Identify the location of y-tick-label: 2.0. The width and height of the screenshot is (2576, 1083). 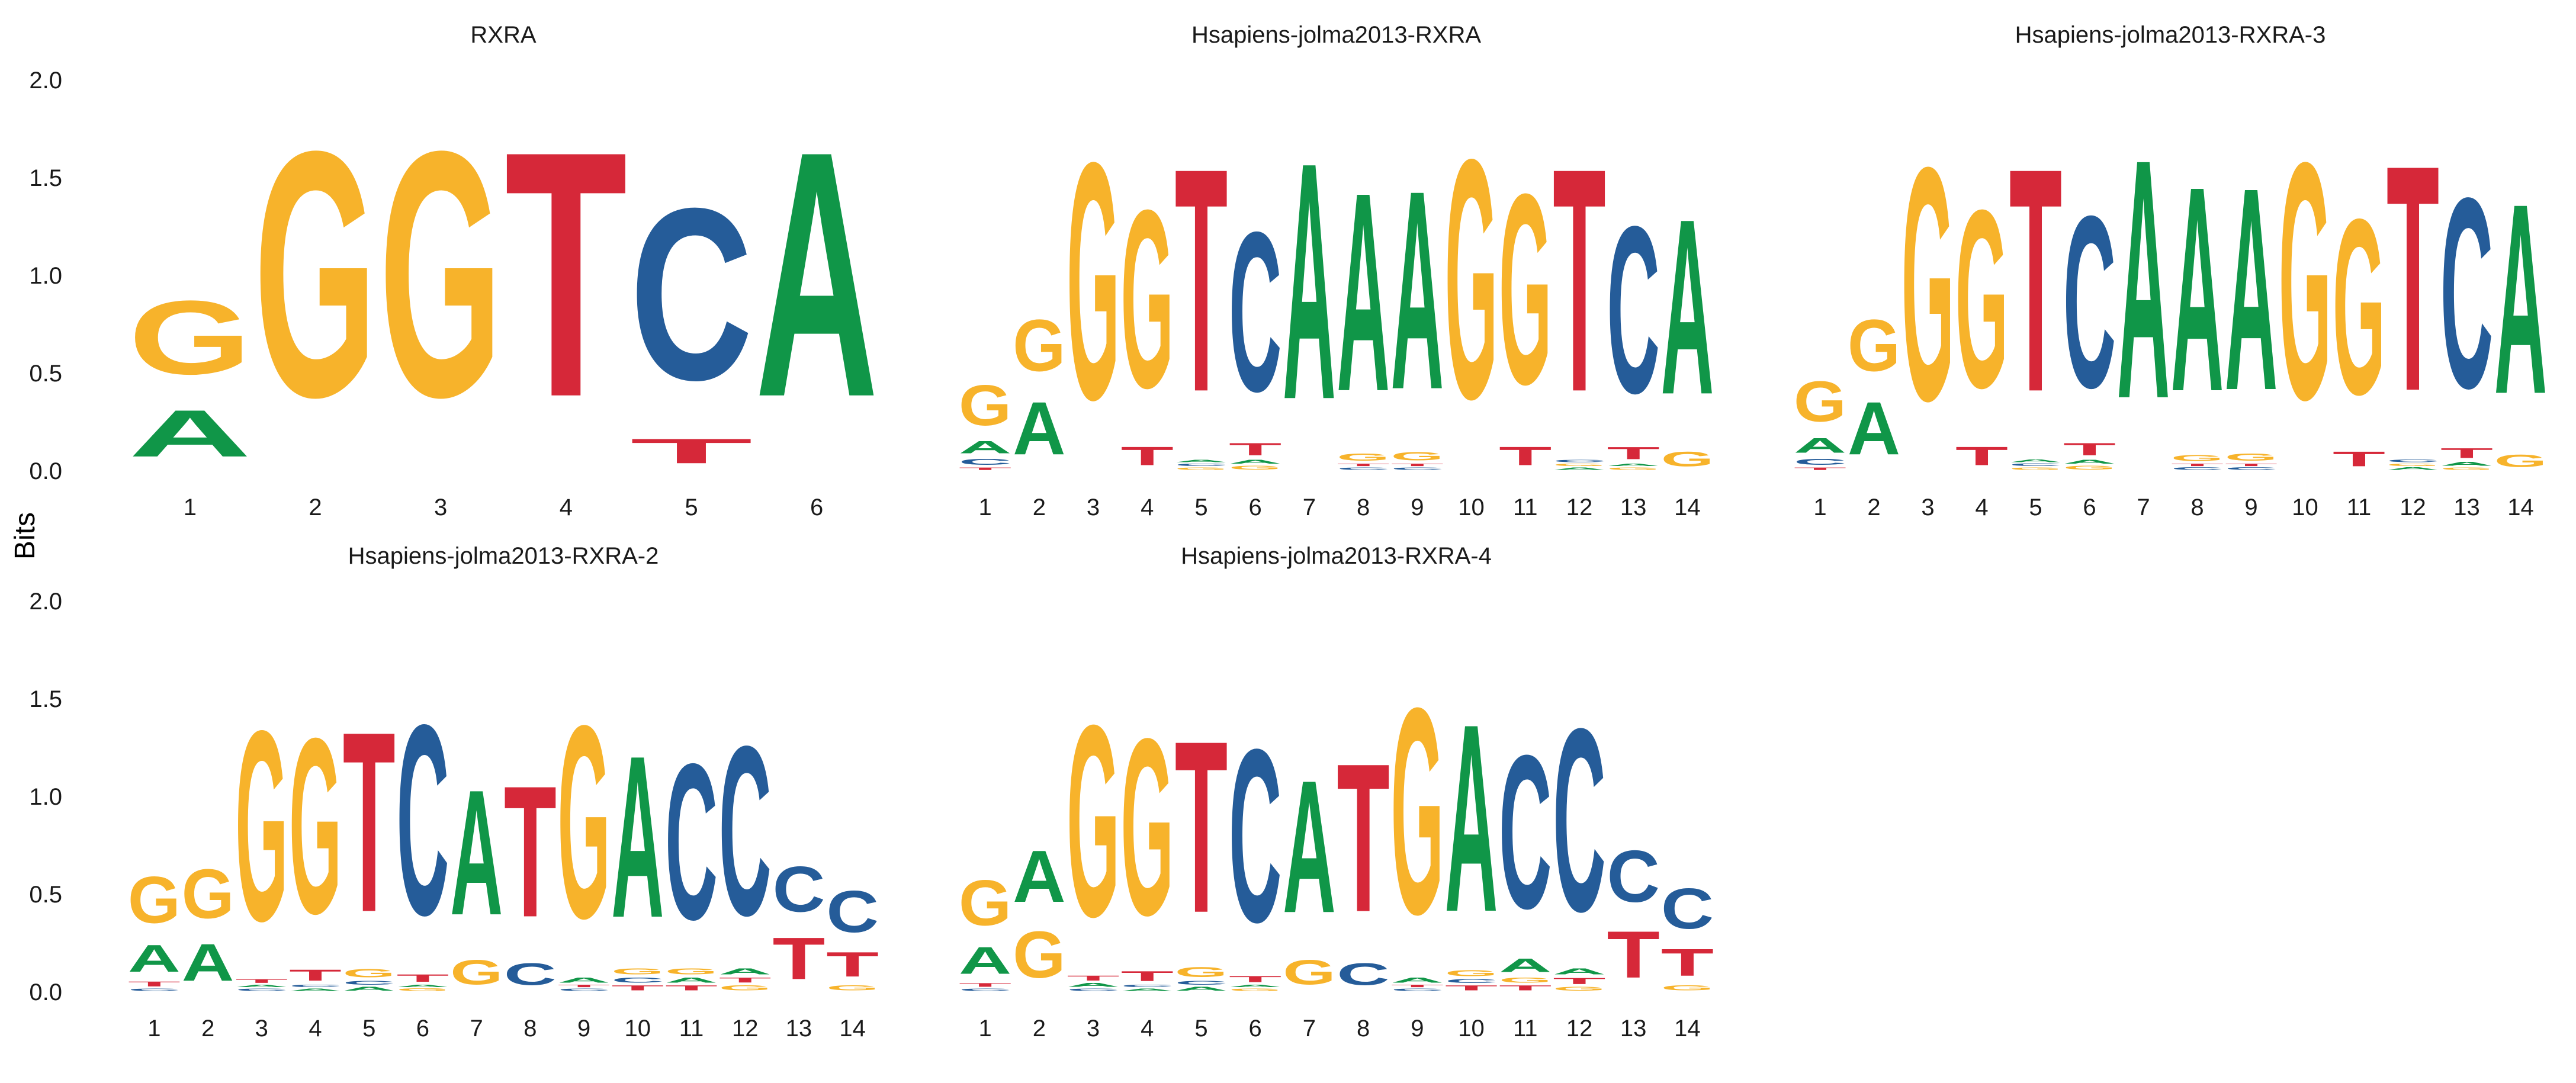
(45, 602).